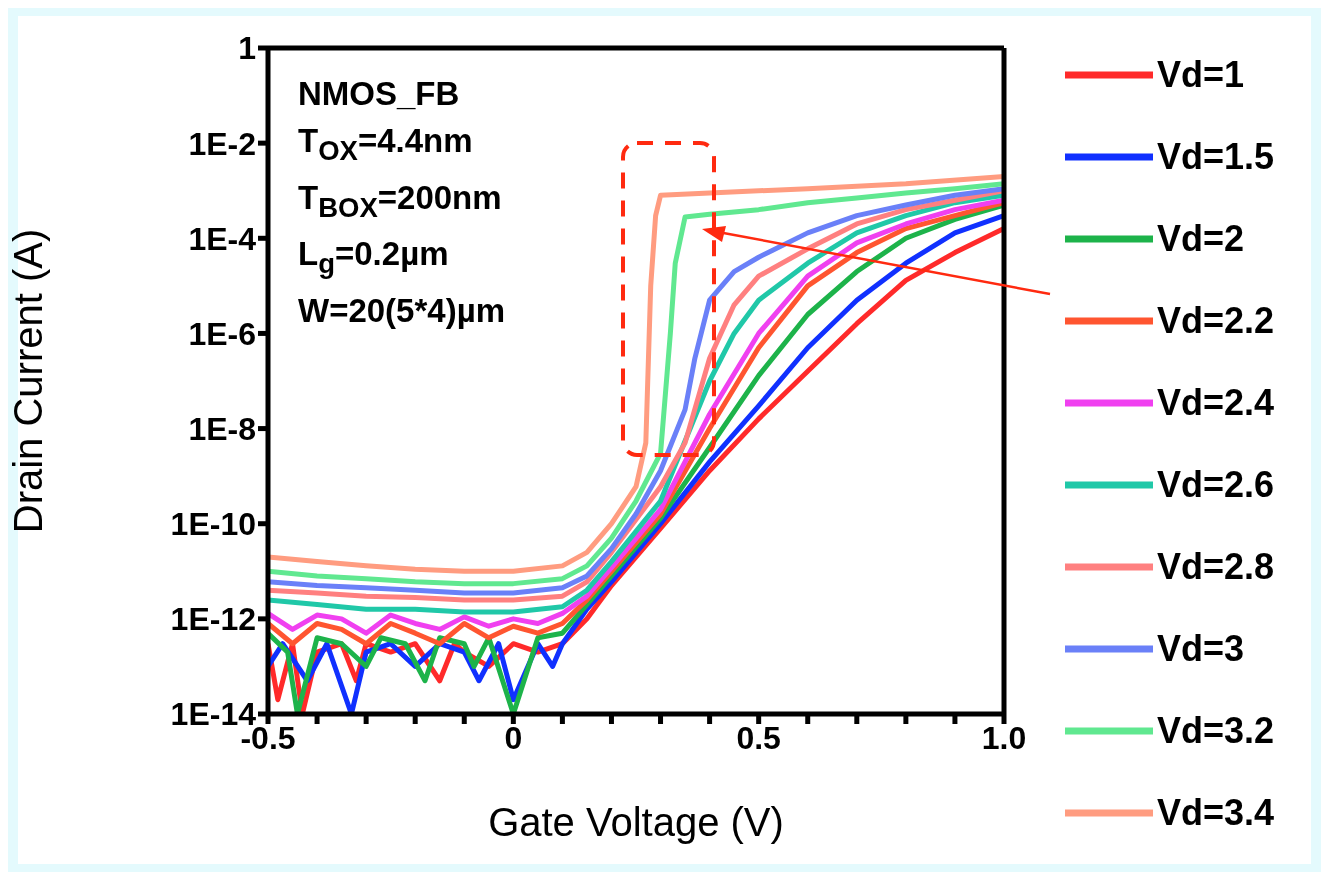  What do you see at coordinates (636, 822) in the screenshot?
I see `x-axis-title: Gate Voltage (V)` at bounding box center [636, 822].